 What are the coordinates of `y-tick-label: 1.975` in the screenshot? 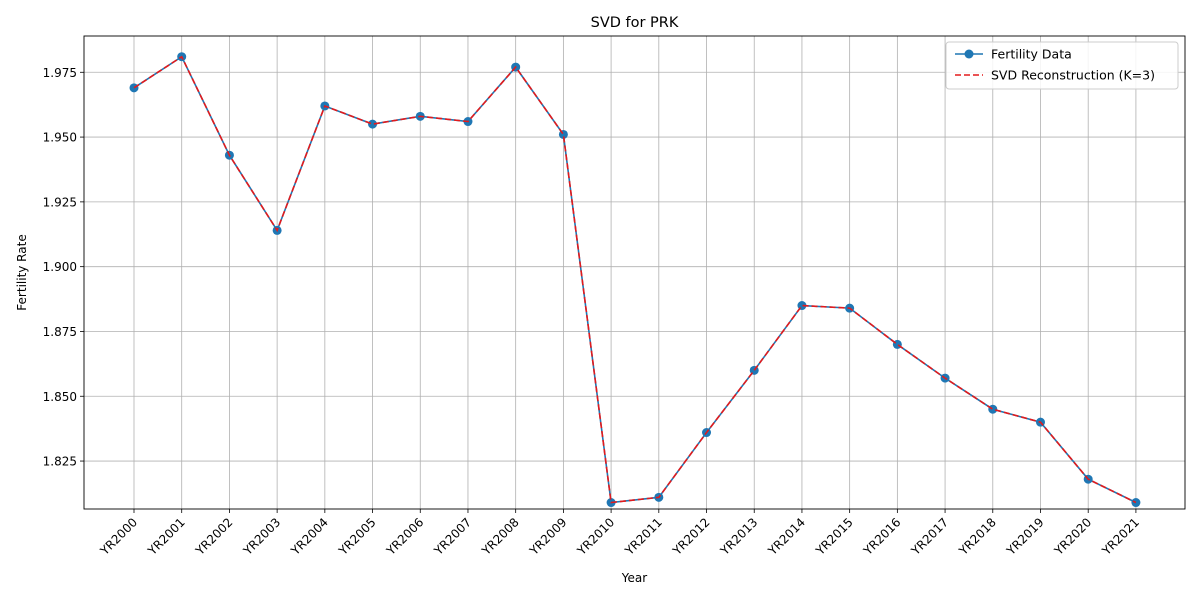 It's located at (60, 73).